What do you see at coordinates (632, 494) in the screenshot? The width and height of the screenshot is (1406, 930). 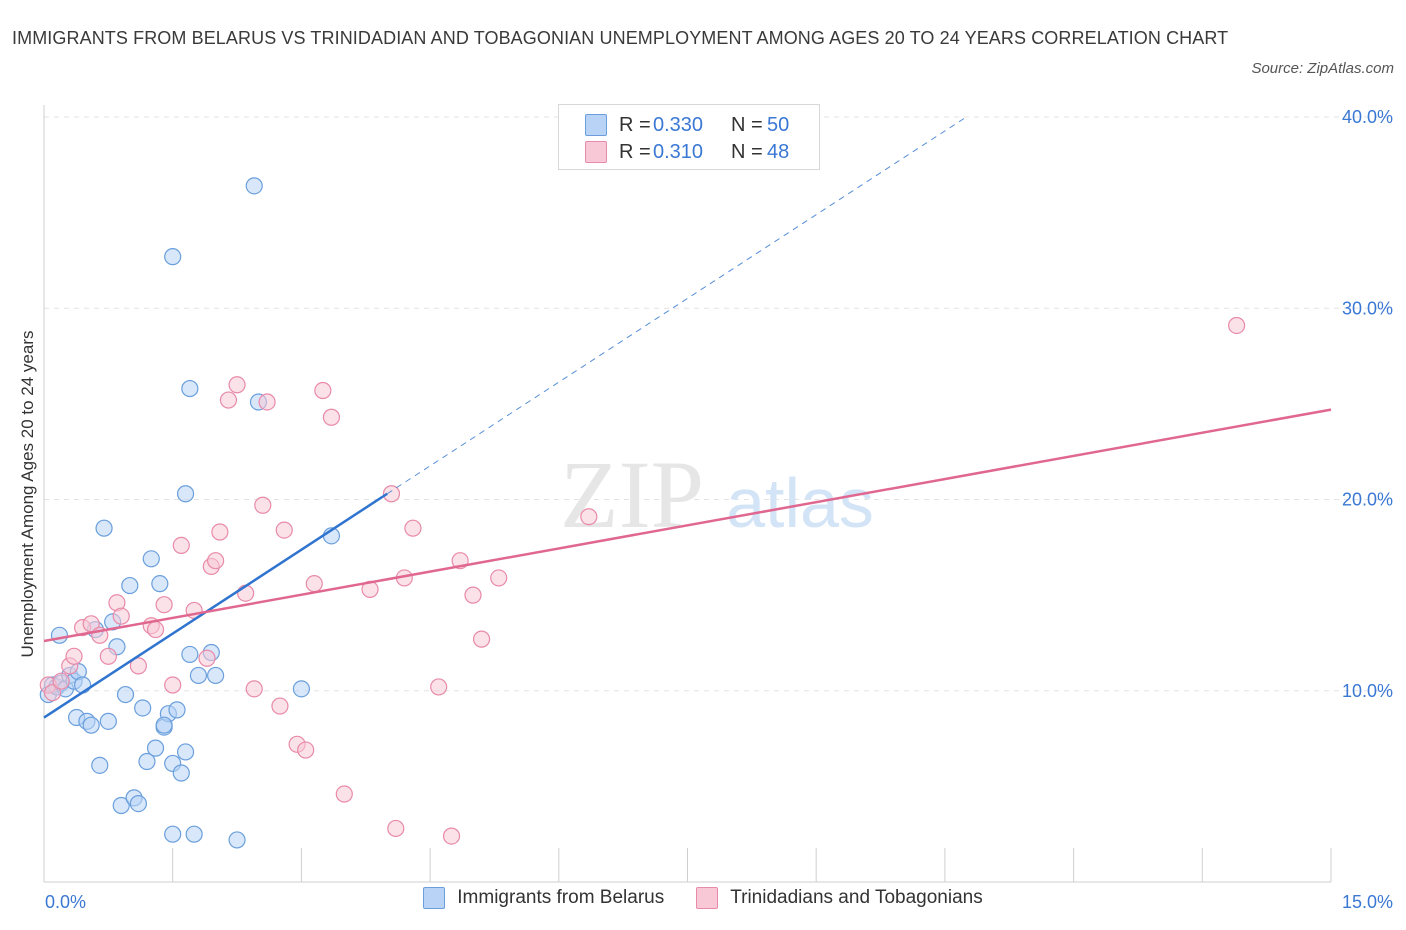 I see `watermark-zip: ZIP` at bounding box center [632, 494].